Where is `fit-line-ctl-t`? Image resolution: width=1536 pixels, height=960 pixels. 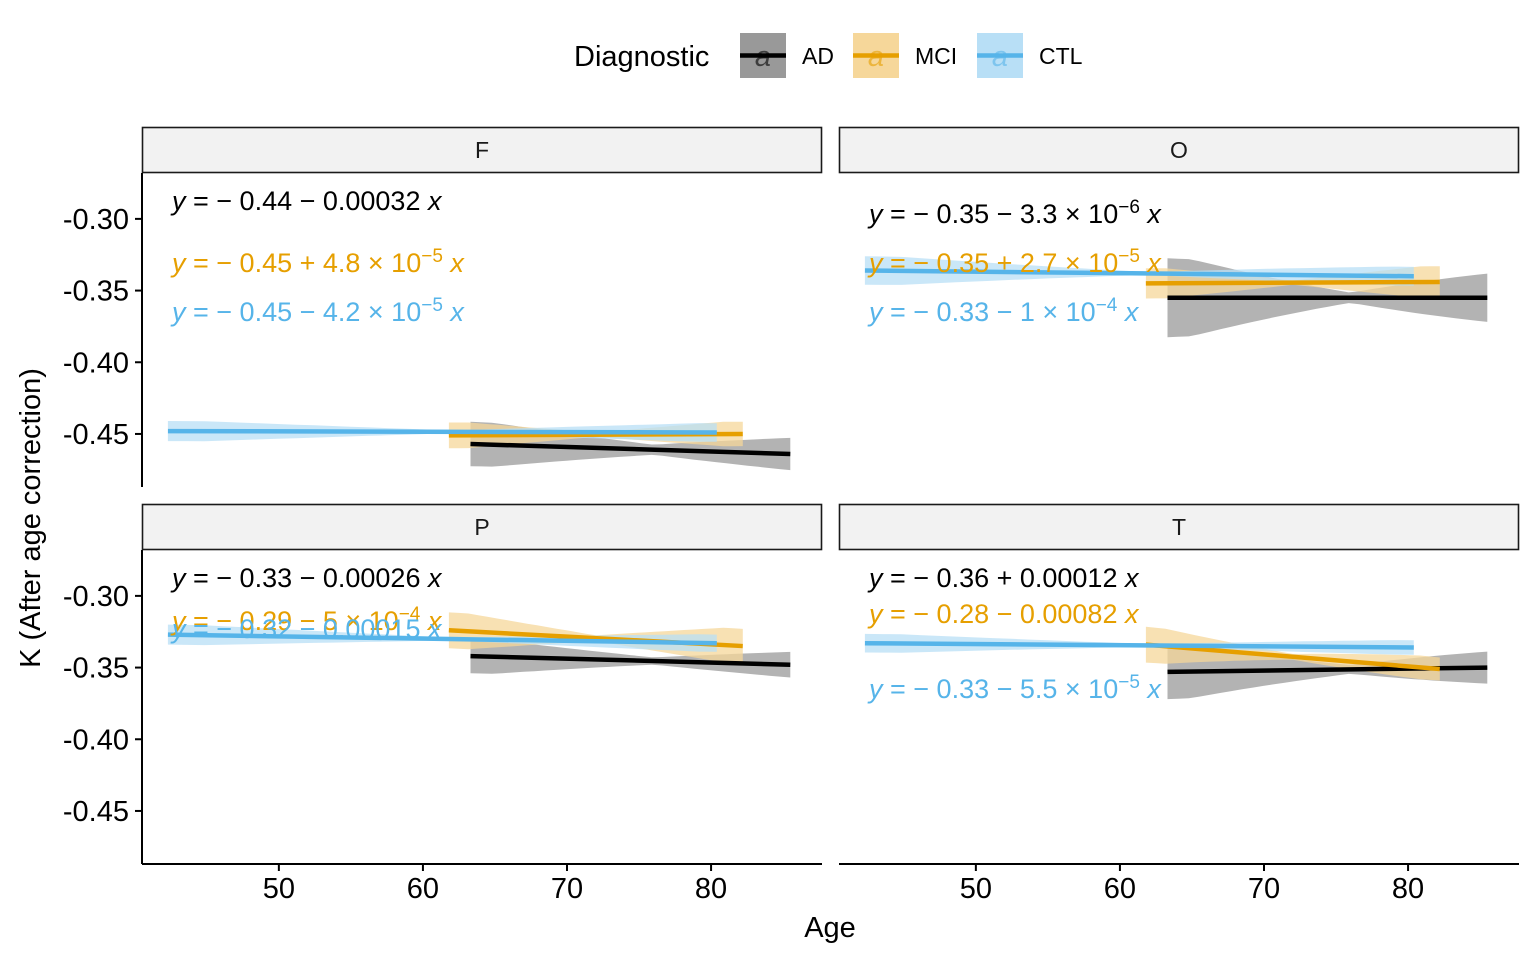 fit-line-ctl-t is located at coordinates (1139, 645).